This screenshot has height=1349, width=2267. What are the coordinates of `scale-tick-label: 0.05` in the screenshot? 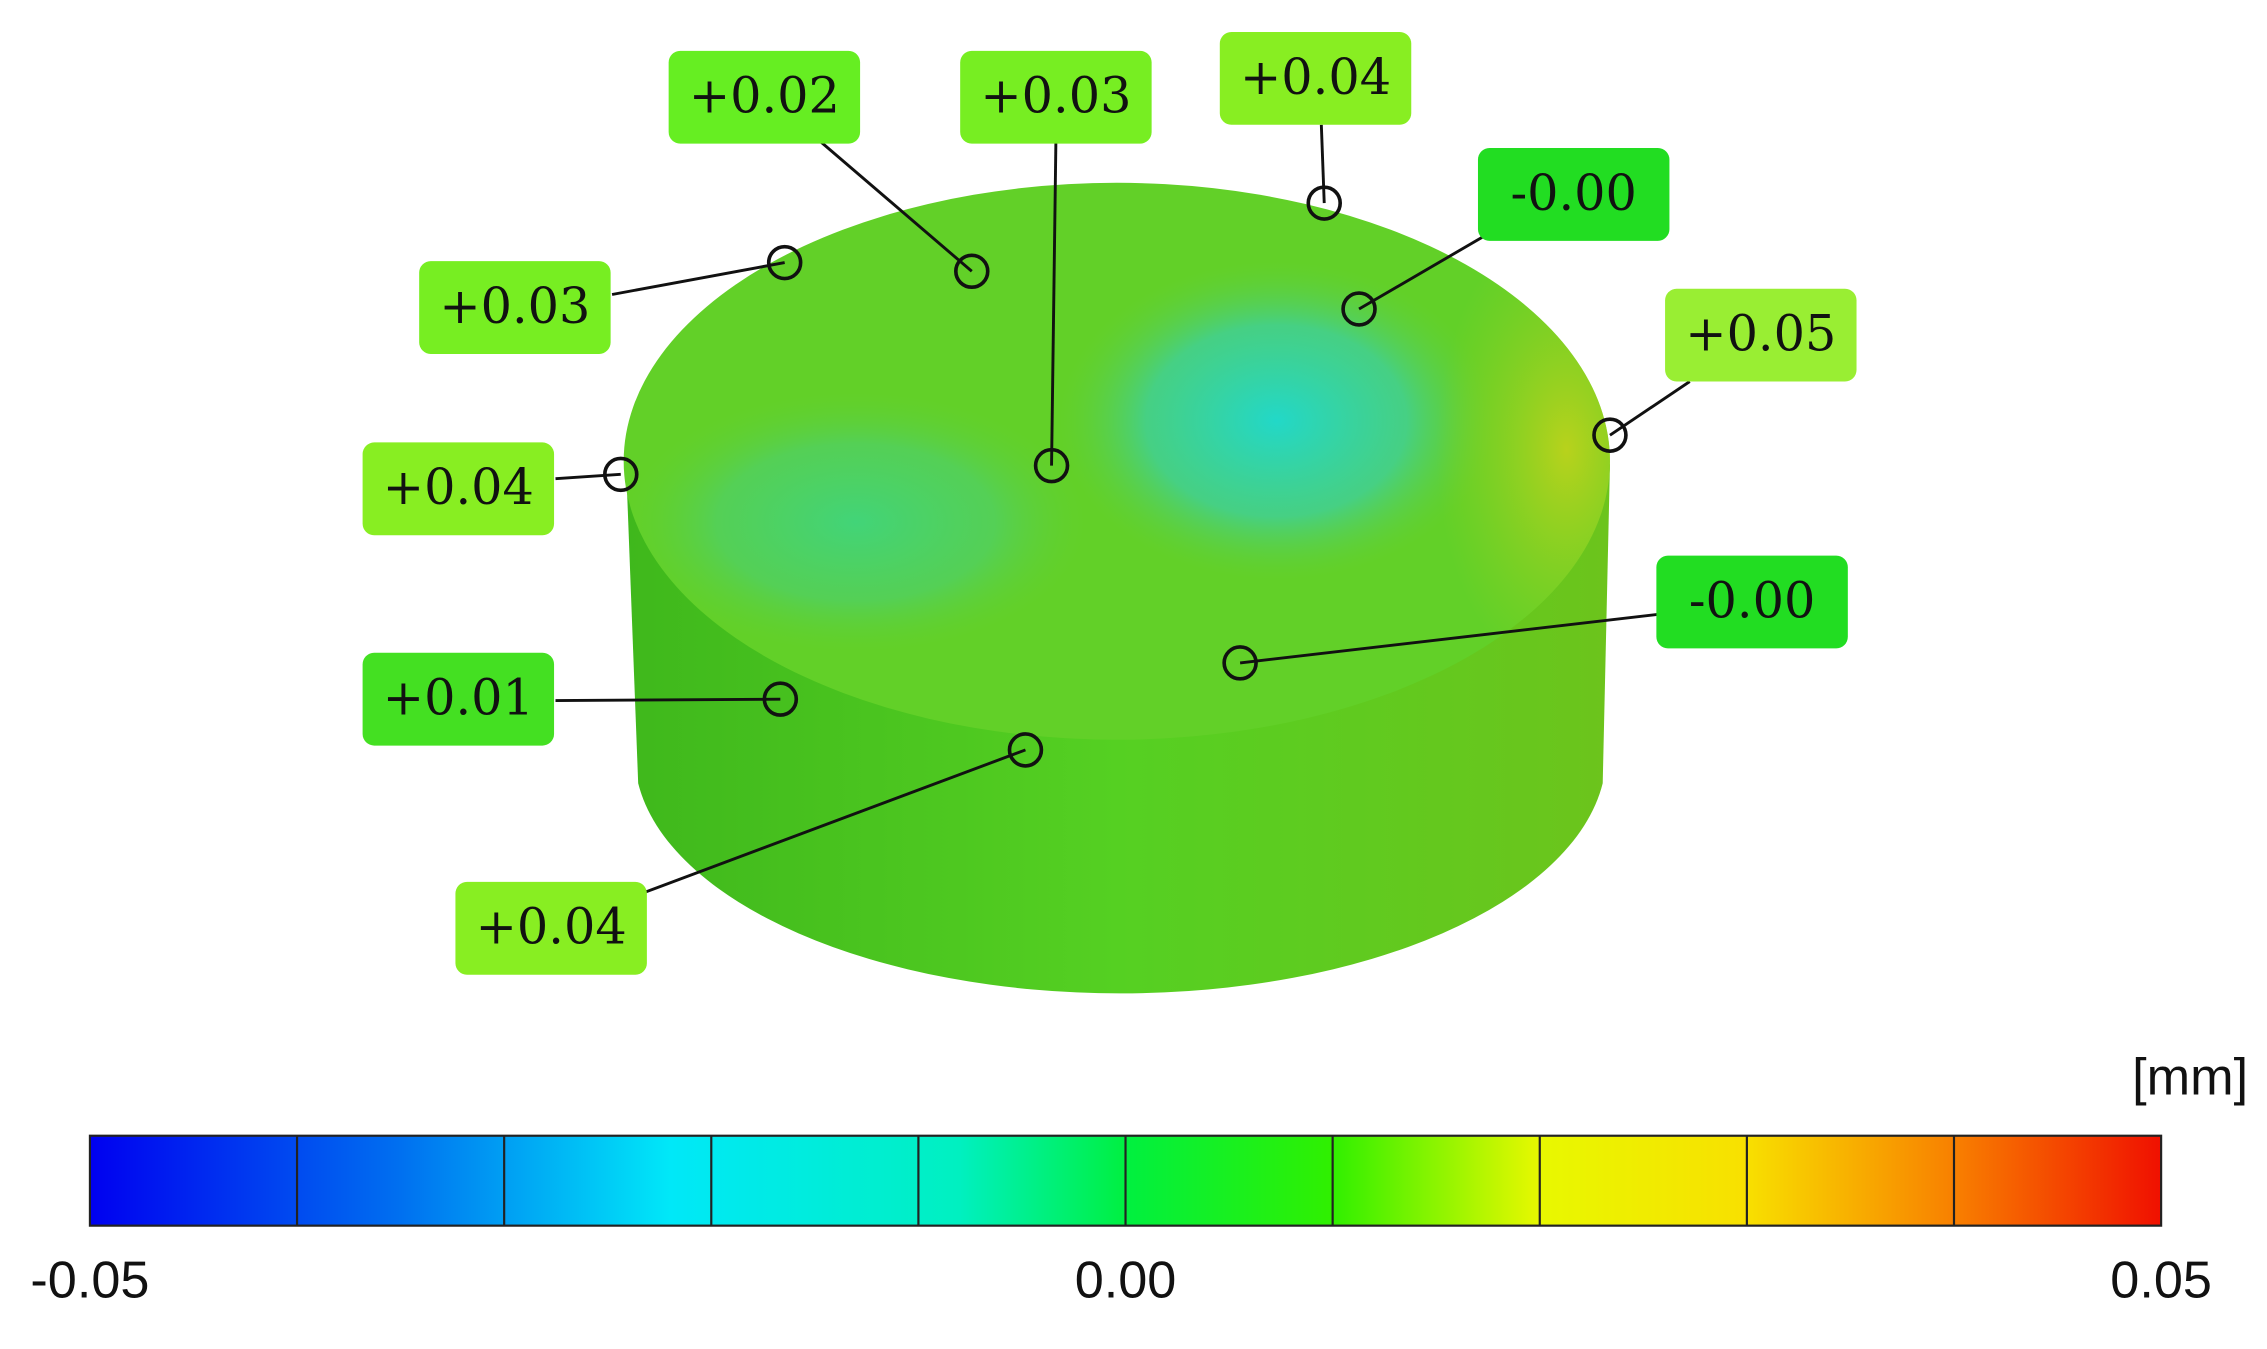 It's located at (2161, 1280).